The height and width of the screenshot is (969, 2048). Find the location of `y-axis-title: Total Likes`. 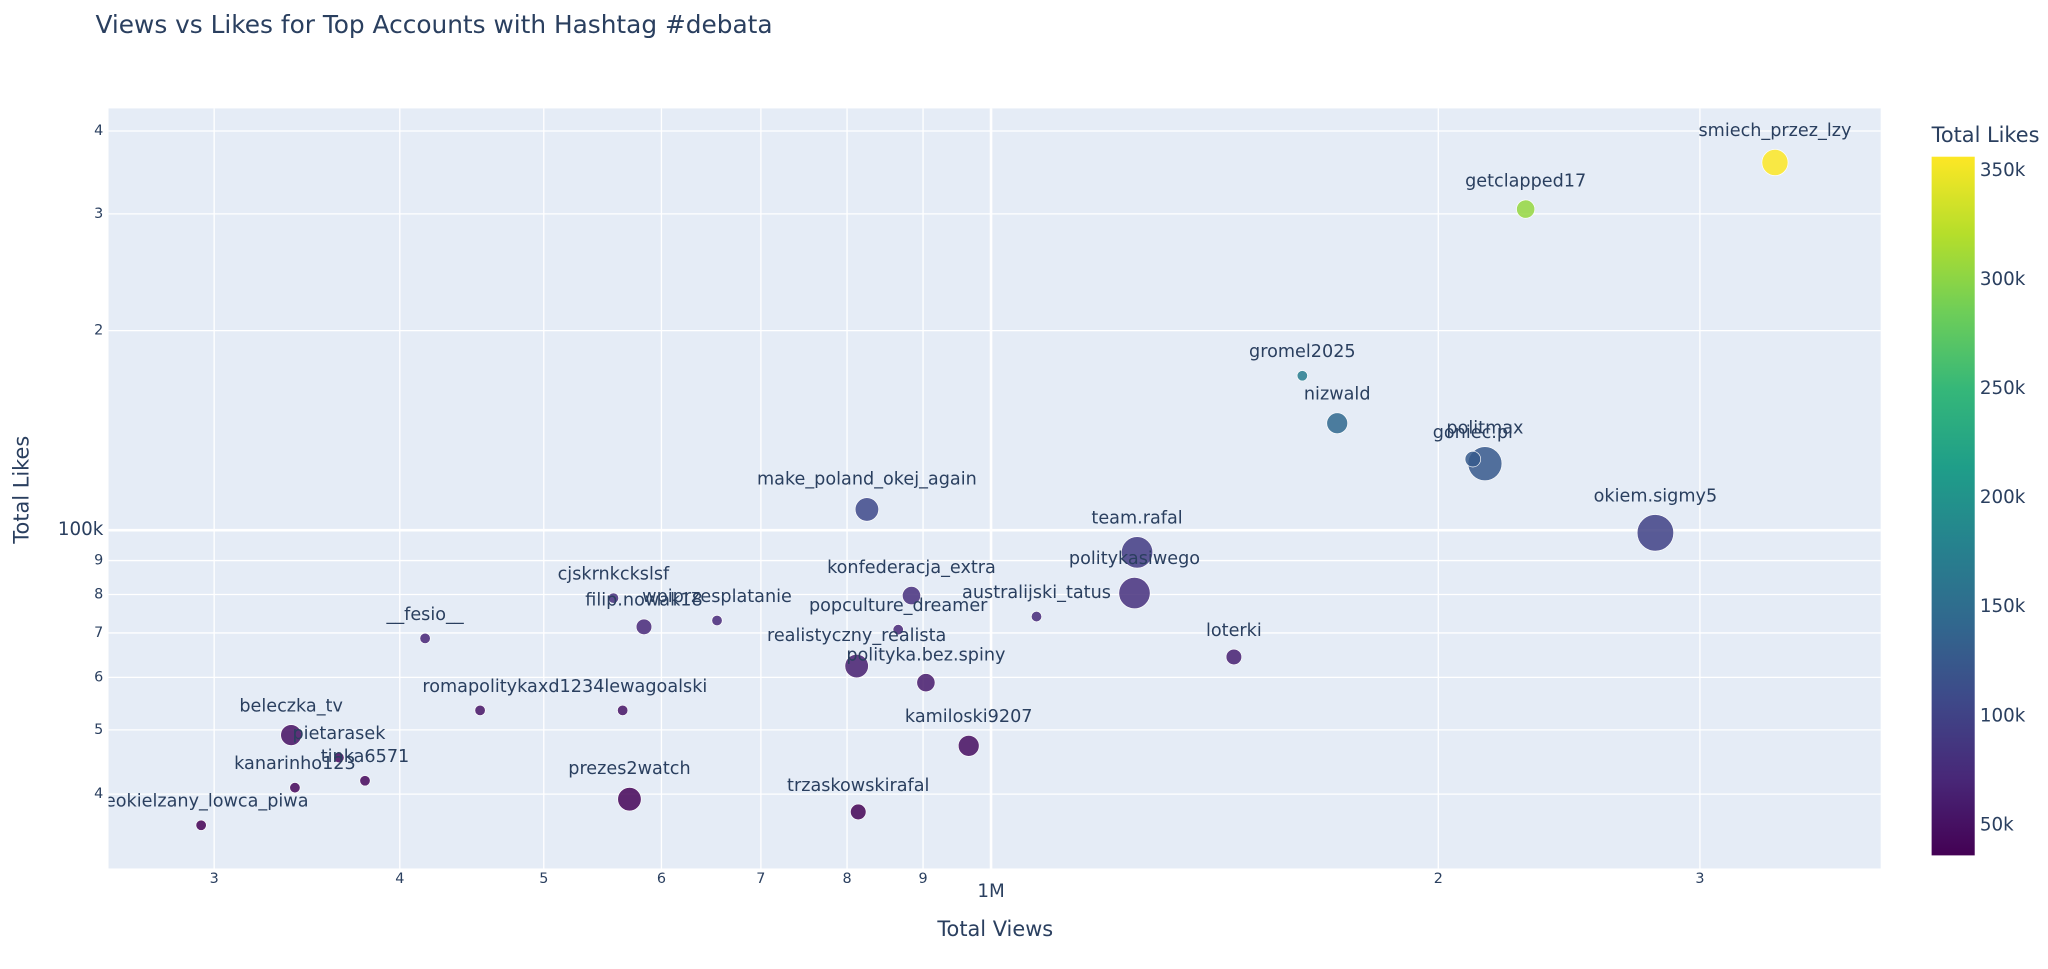

y-axis-title: Total Likes is located at coordinates (21, 490).